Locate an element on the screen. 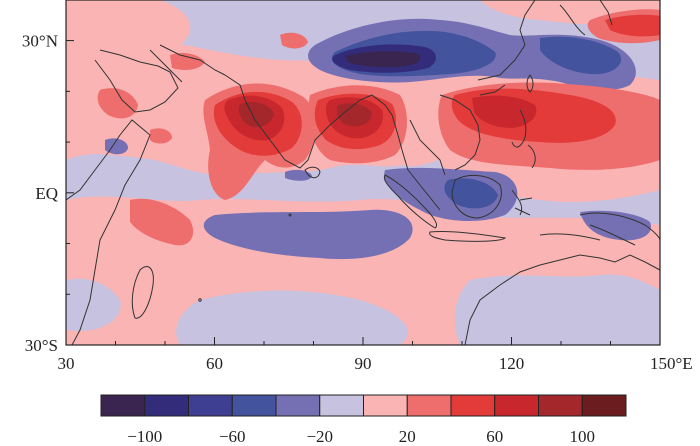  colorbar-tick-label: −100 is located at coordinates (144, 436).